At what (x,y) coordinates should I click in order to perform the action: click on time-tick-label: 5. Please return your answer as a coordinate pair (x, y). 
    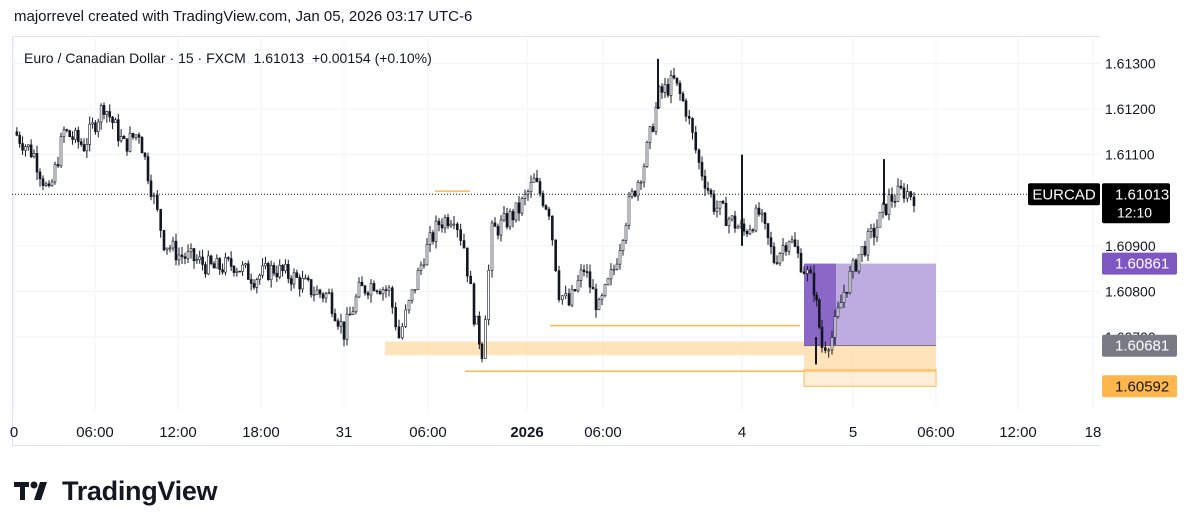
    Looking at the image, I should click on (853, 432).